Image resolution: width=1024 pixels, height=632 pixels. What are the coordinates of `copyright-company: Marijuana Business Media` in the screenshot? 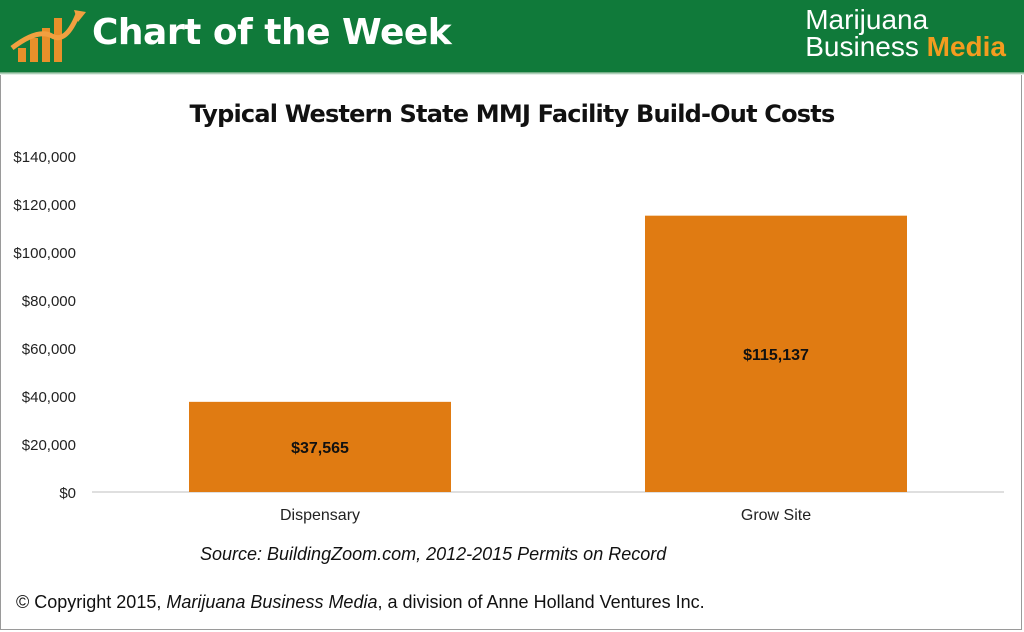 It's located at (272, 602).